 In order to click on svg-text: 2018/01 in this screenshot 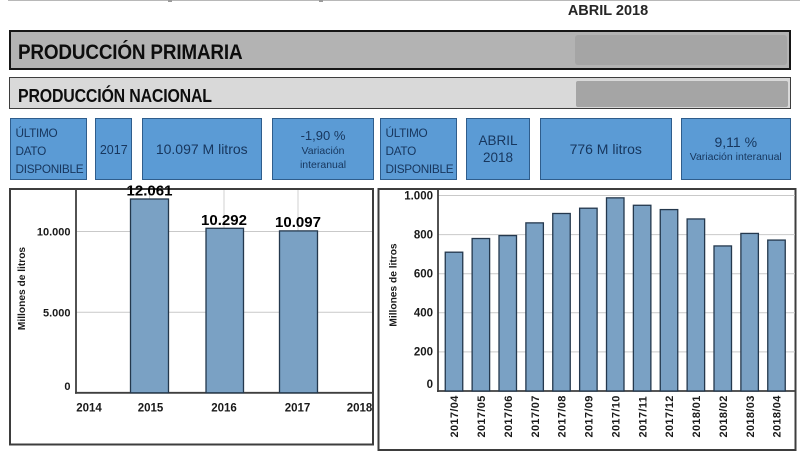, I will do `click(697, 416)`.